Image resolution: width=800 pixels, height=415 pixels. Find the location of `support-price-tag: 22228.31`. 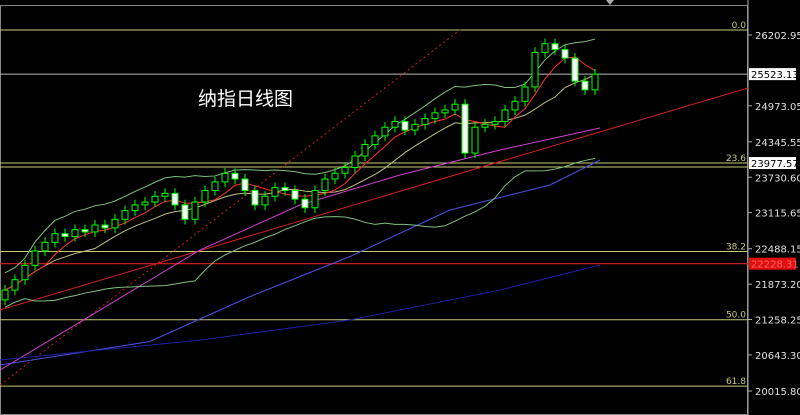

support-price-tag: 22228.31 is located at coordinates (775, 265).